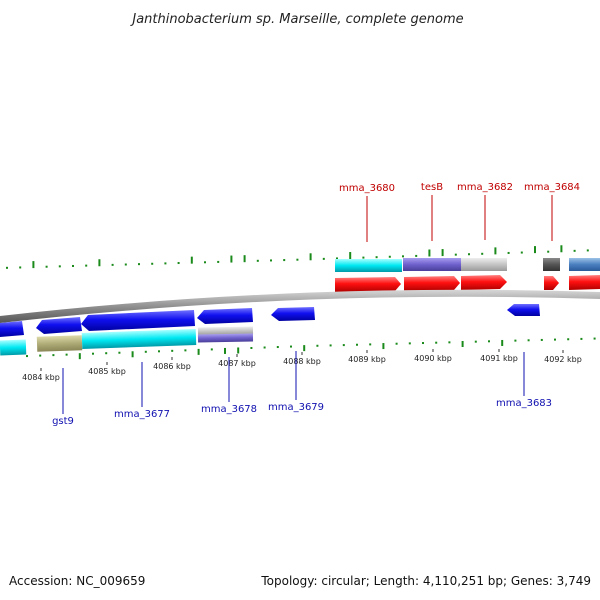  I want to click on feature-olive-bottom, so click(59, 343).